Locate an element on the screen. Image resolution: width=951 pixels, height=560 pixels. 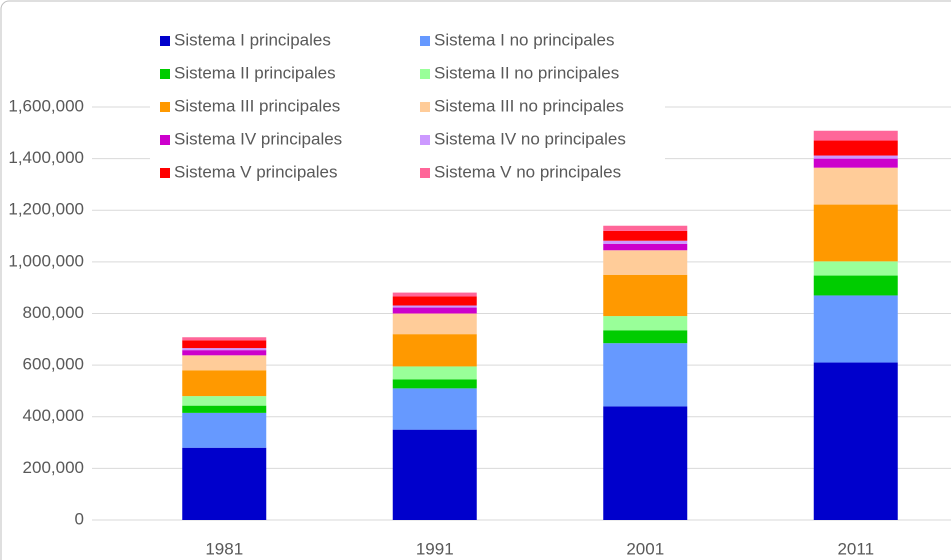
y-tick-label: 0 is located at coordinates (79, 518).